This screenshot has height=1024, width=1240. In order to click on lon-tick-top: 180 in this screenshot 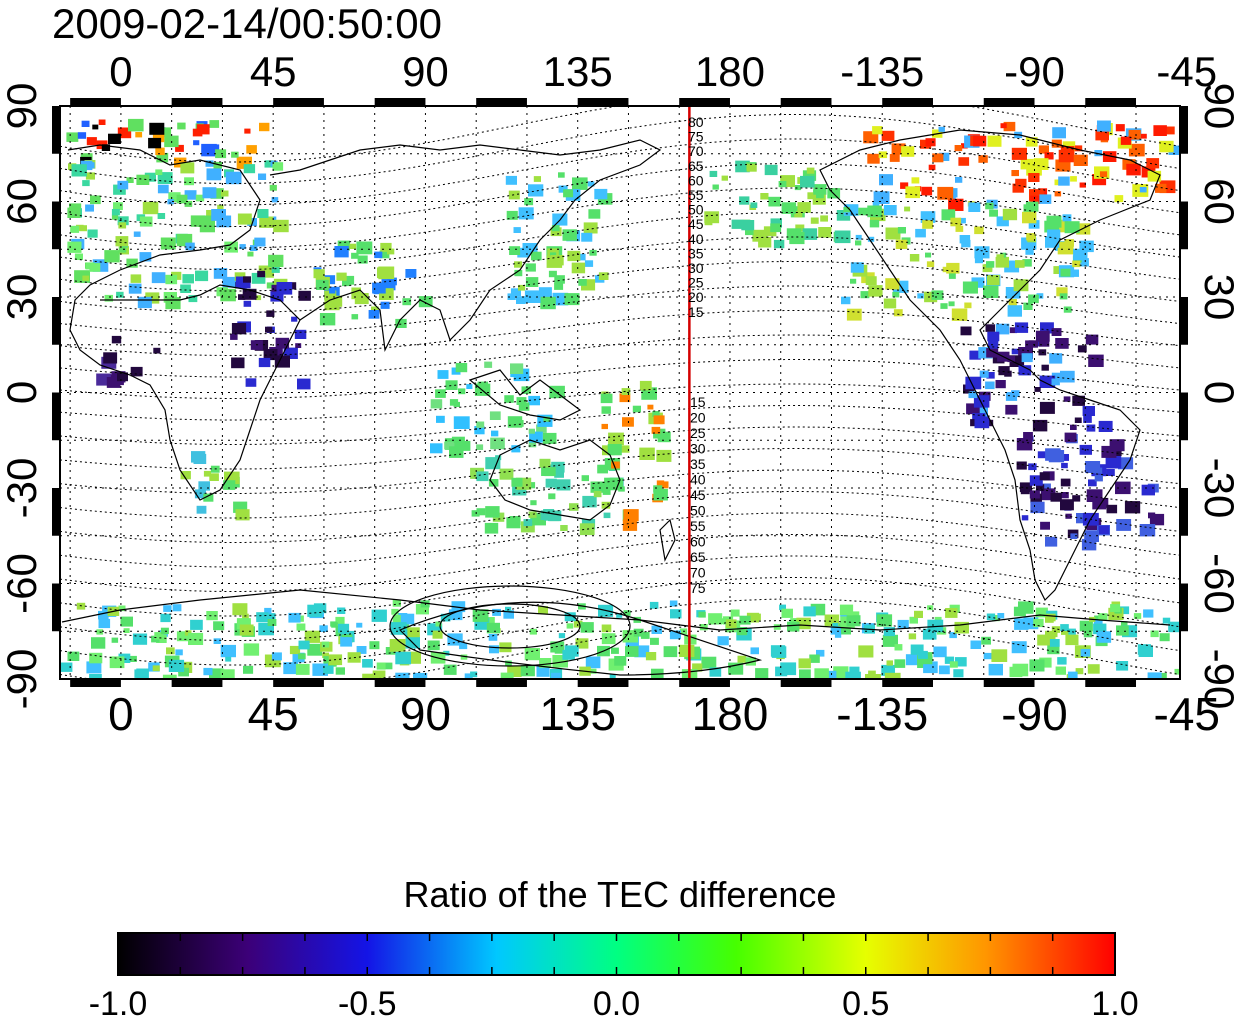, I will do `click(730, 71)`.